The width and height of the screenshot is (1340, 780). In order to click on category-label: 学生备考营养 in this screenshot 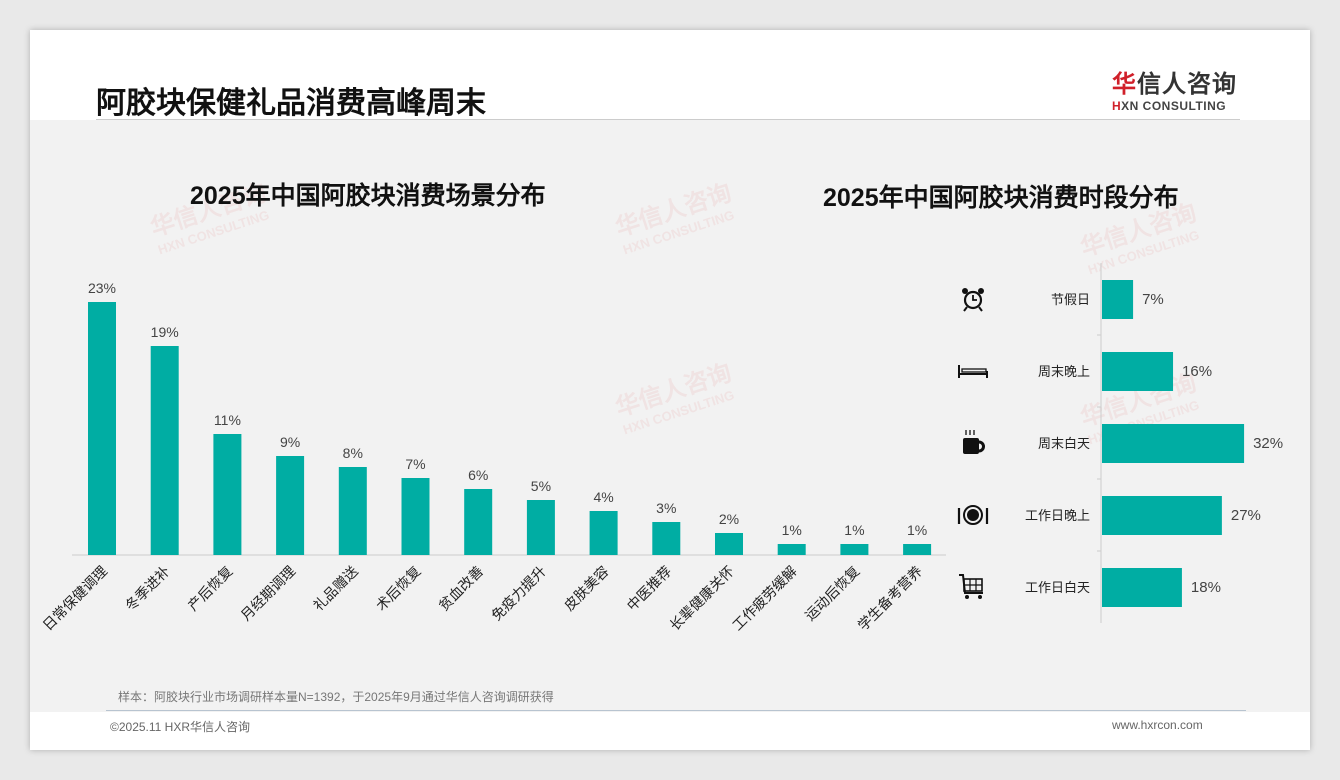, I will do `click(890, 598)`.